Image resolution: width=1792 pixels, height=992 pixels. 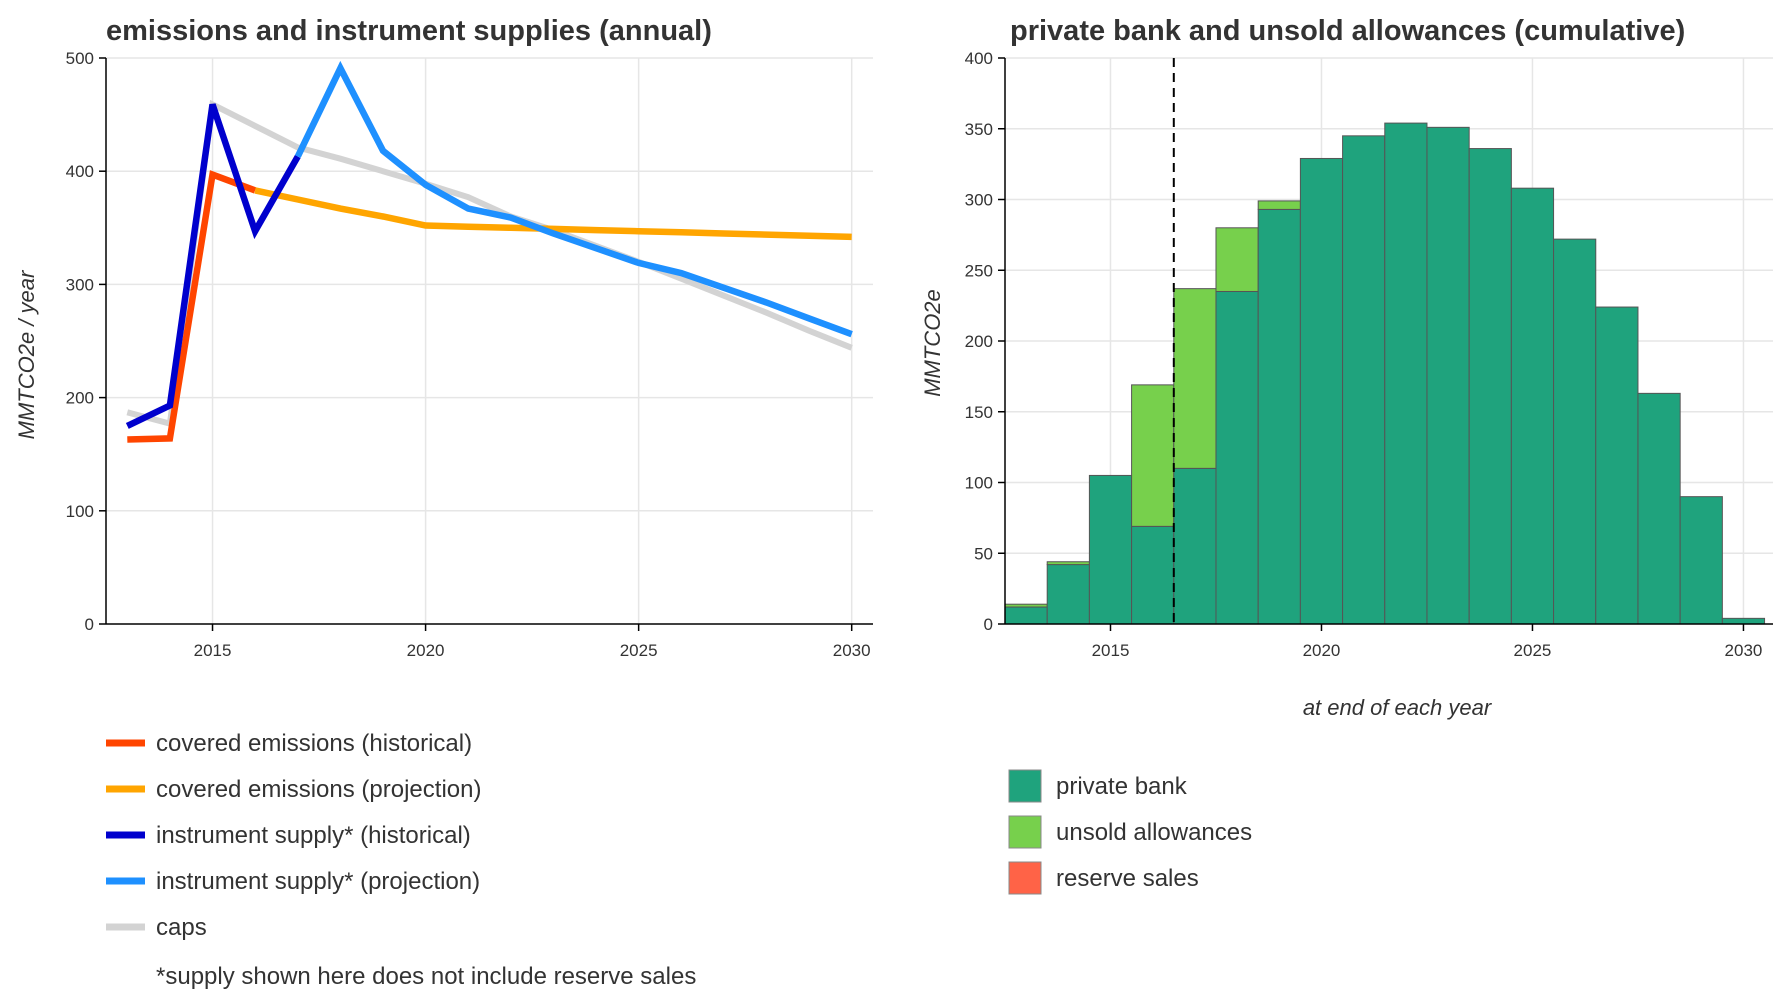 I want to click on left-x-tick-label: 2025, so click(x=639, y=650).